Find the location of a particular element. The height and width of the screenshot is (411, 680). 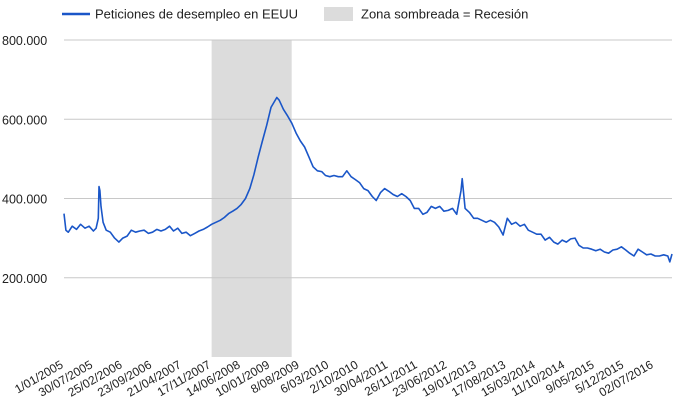

y-tick-label: 800.000 is located at coordinates (24, 41).